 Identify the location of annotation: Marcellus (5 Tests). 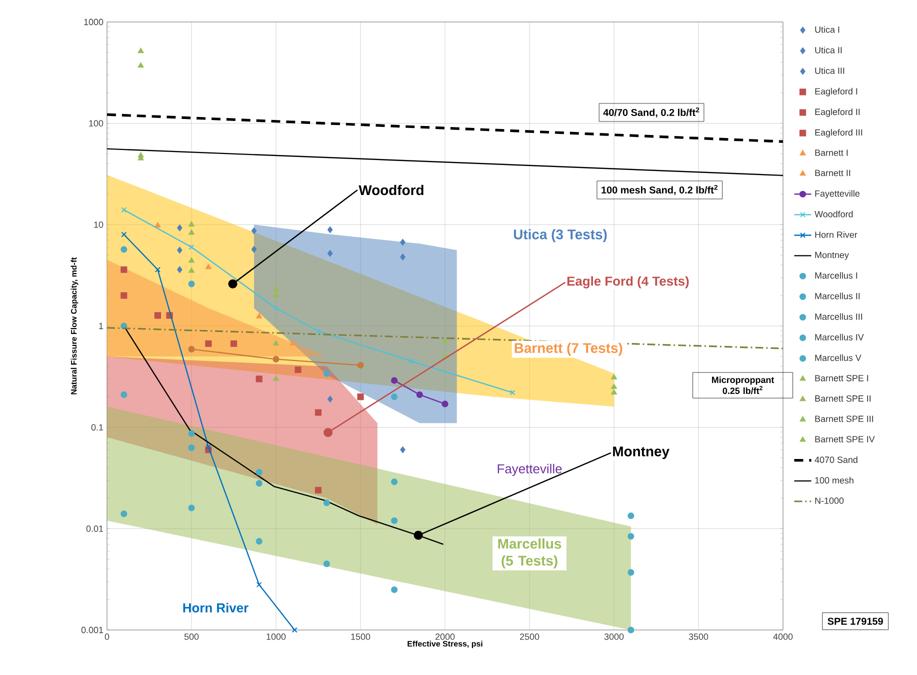
(530, 553).